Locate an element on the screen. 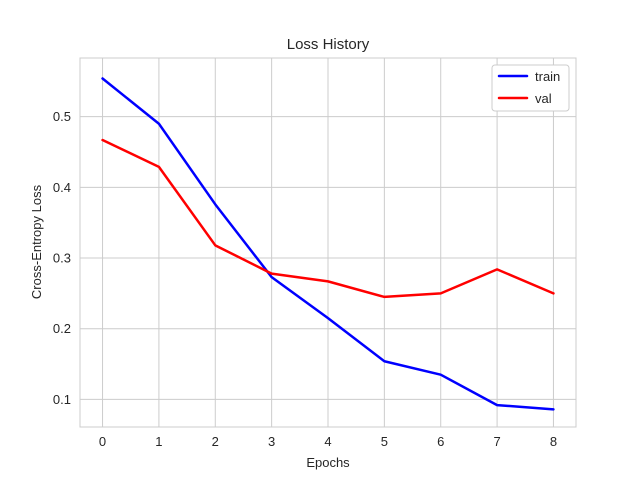 This screenshot has height=480, width=640. x-tick-label: 0 is located at coordinates (102, 441).